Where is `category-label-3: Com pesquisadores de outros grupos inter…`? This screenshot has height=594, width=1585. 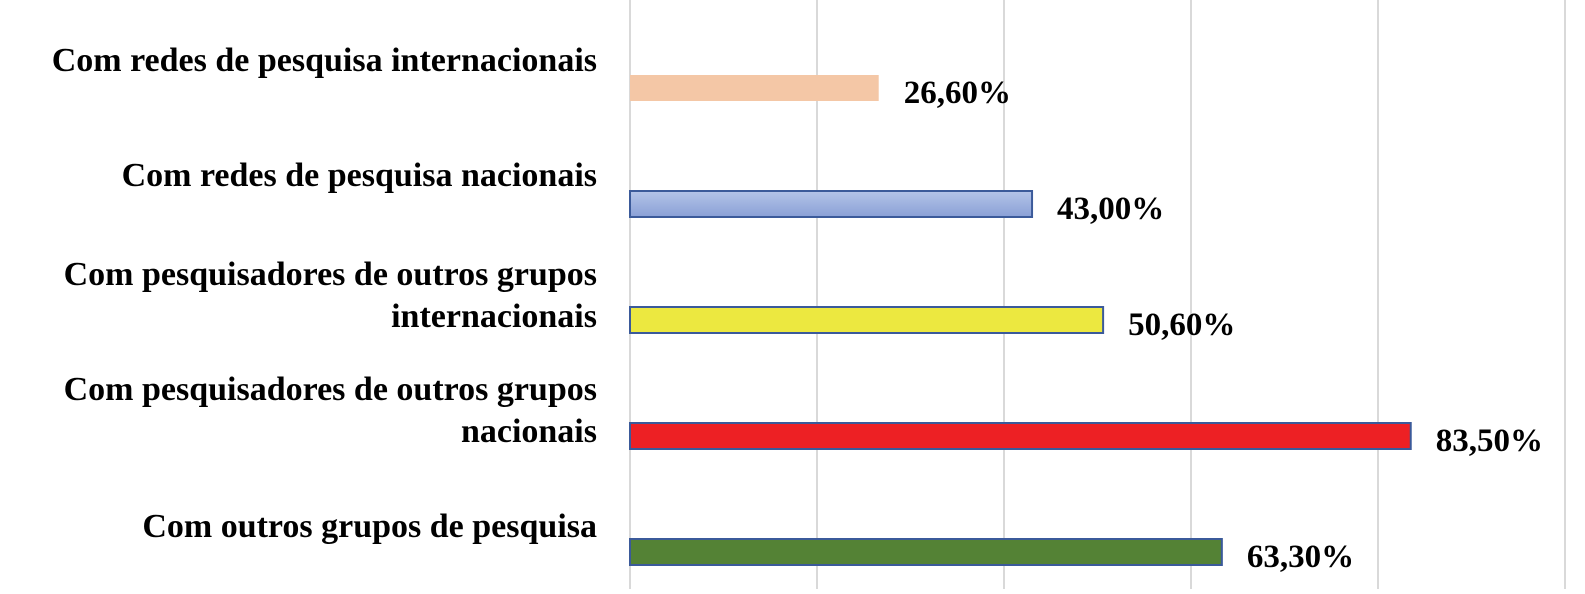 category-label-3: Com pesquisadores de outros grupos inter… is located at coordinates (330, 295).